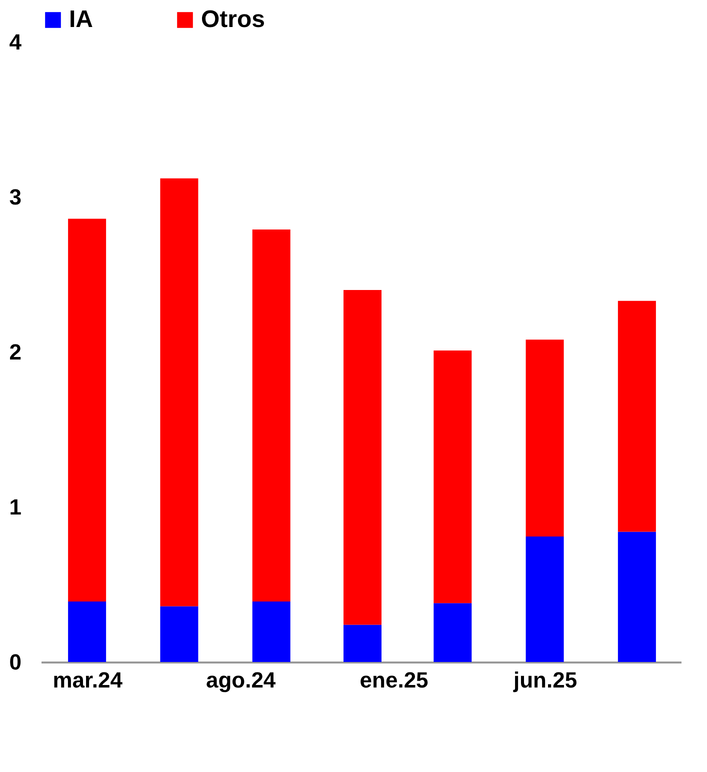 This screenshot has width=707, height=772. I want to click on y-tick-label: 3, so click(15, 197).